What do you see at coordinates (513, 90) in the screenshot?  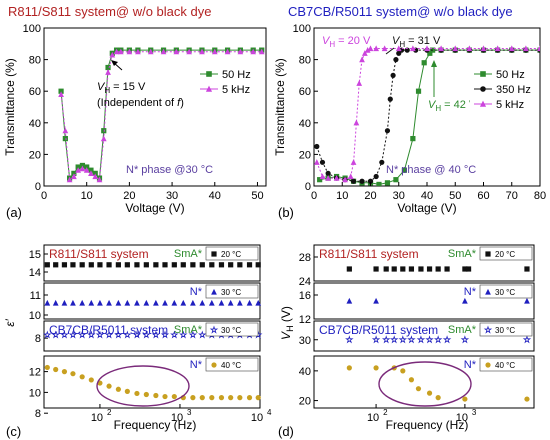 I see `legend-label: 350 Hz` at bounding box center [513, 90].